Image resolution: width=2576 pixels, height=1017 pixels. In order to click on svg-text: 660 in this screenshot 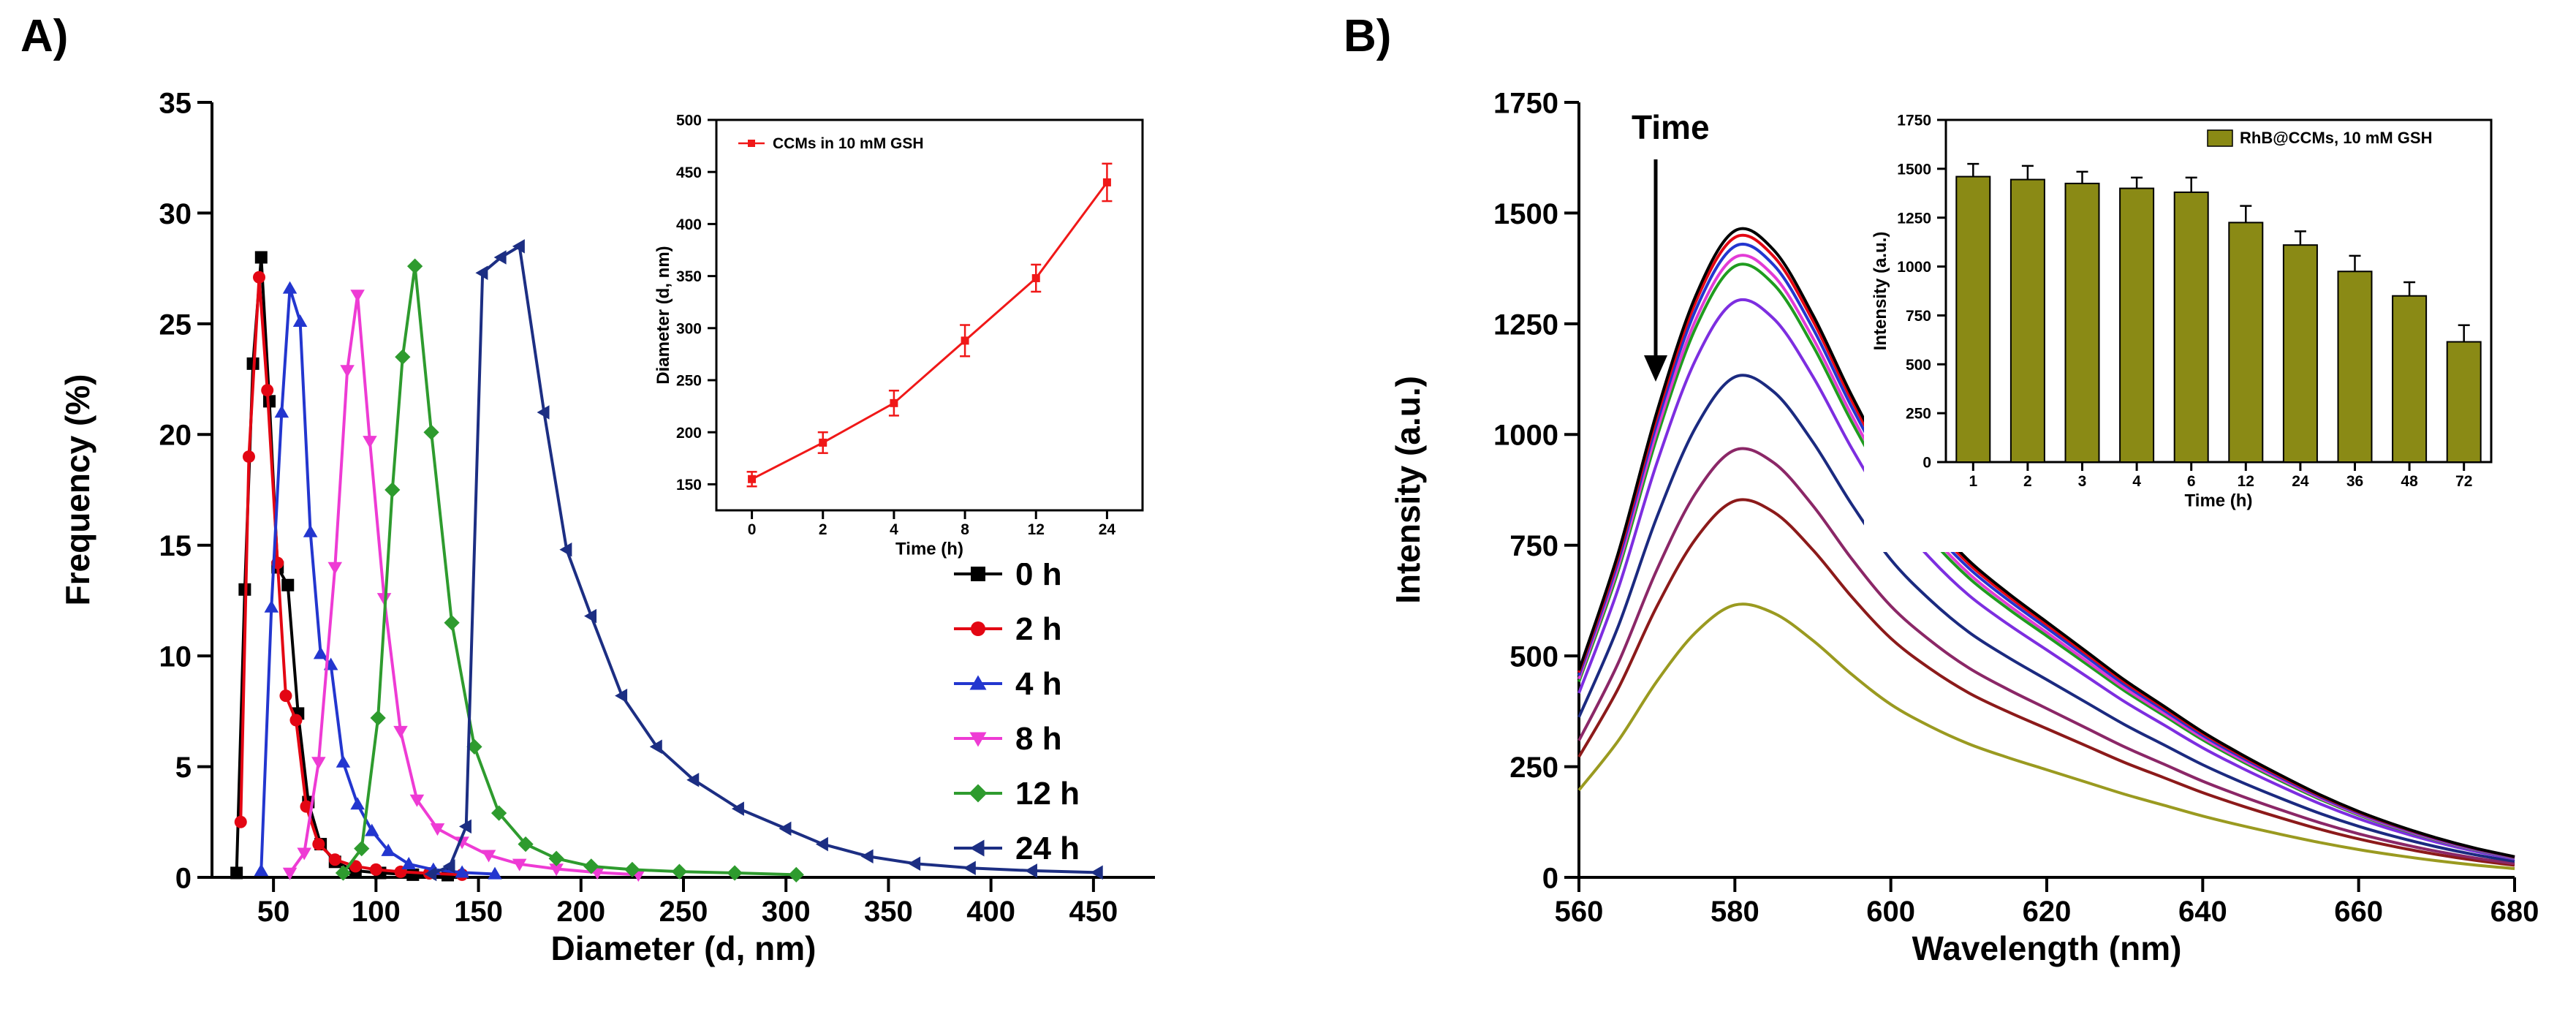, I will do `click(2358, 912)`.